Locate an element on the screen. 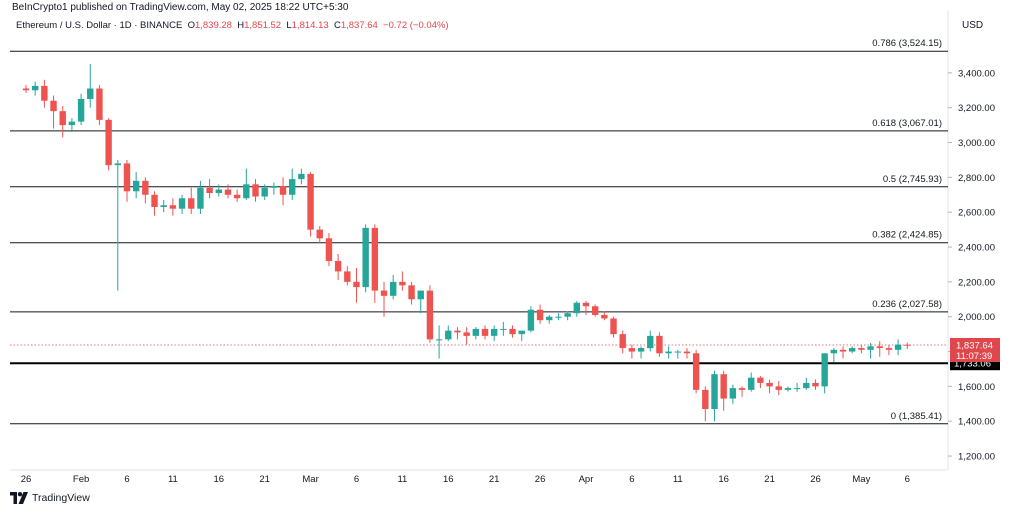  change-value: −0.72 (−0.04%) is located at coordinates (416, 25).